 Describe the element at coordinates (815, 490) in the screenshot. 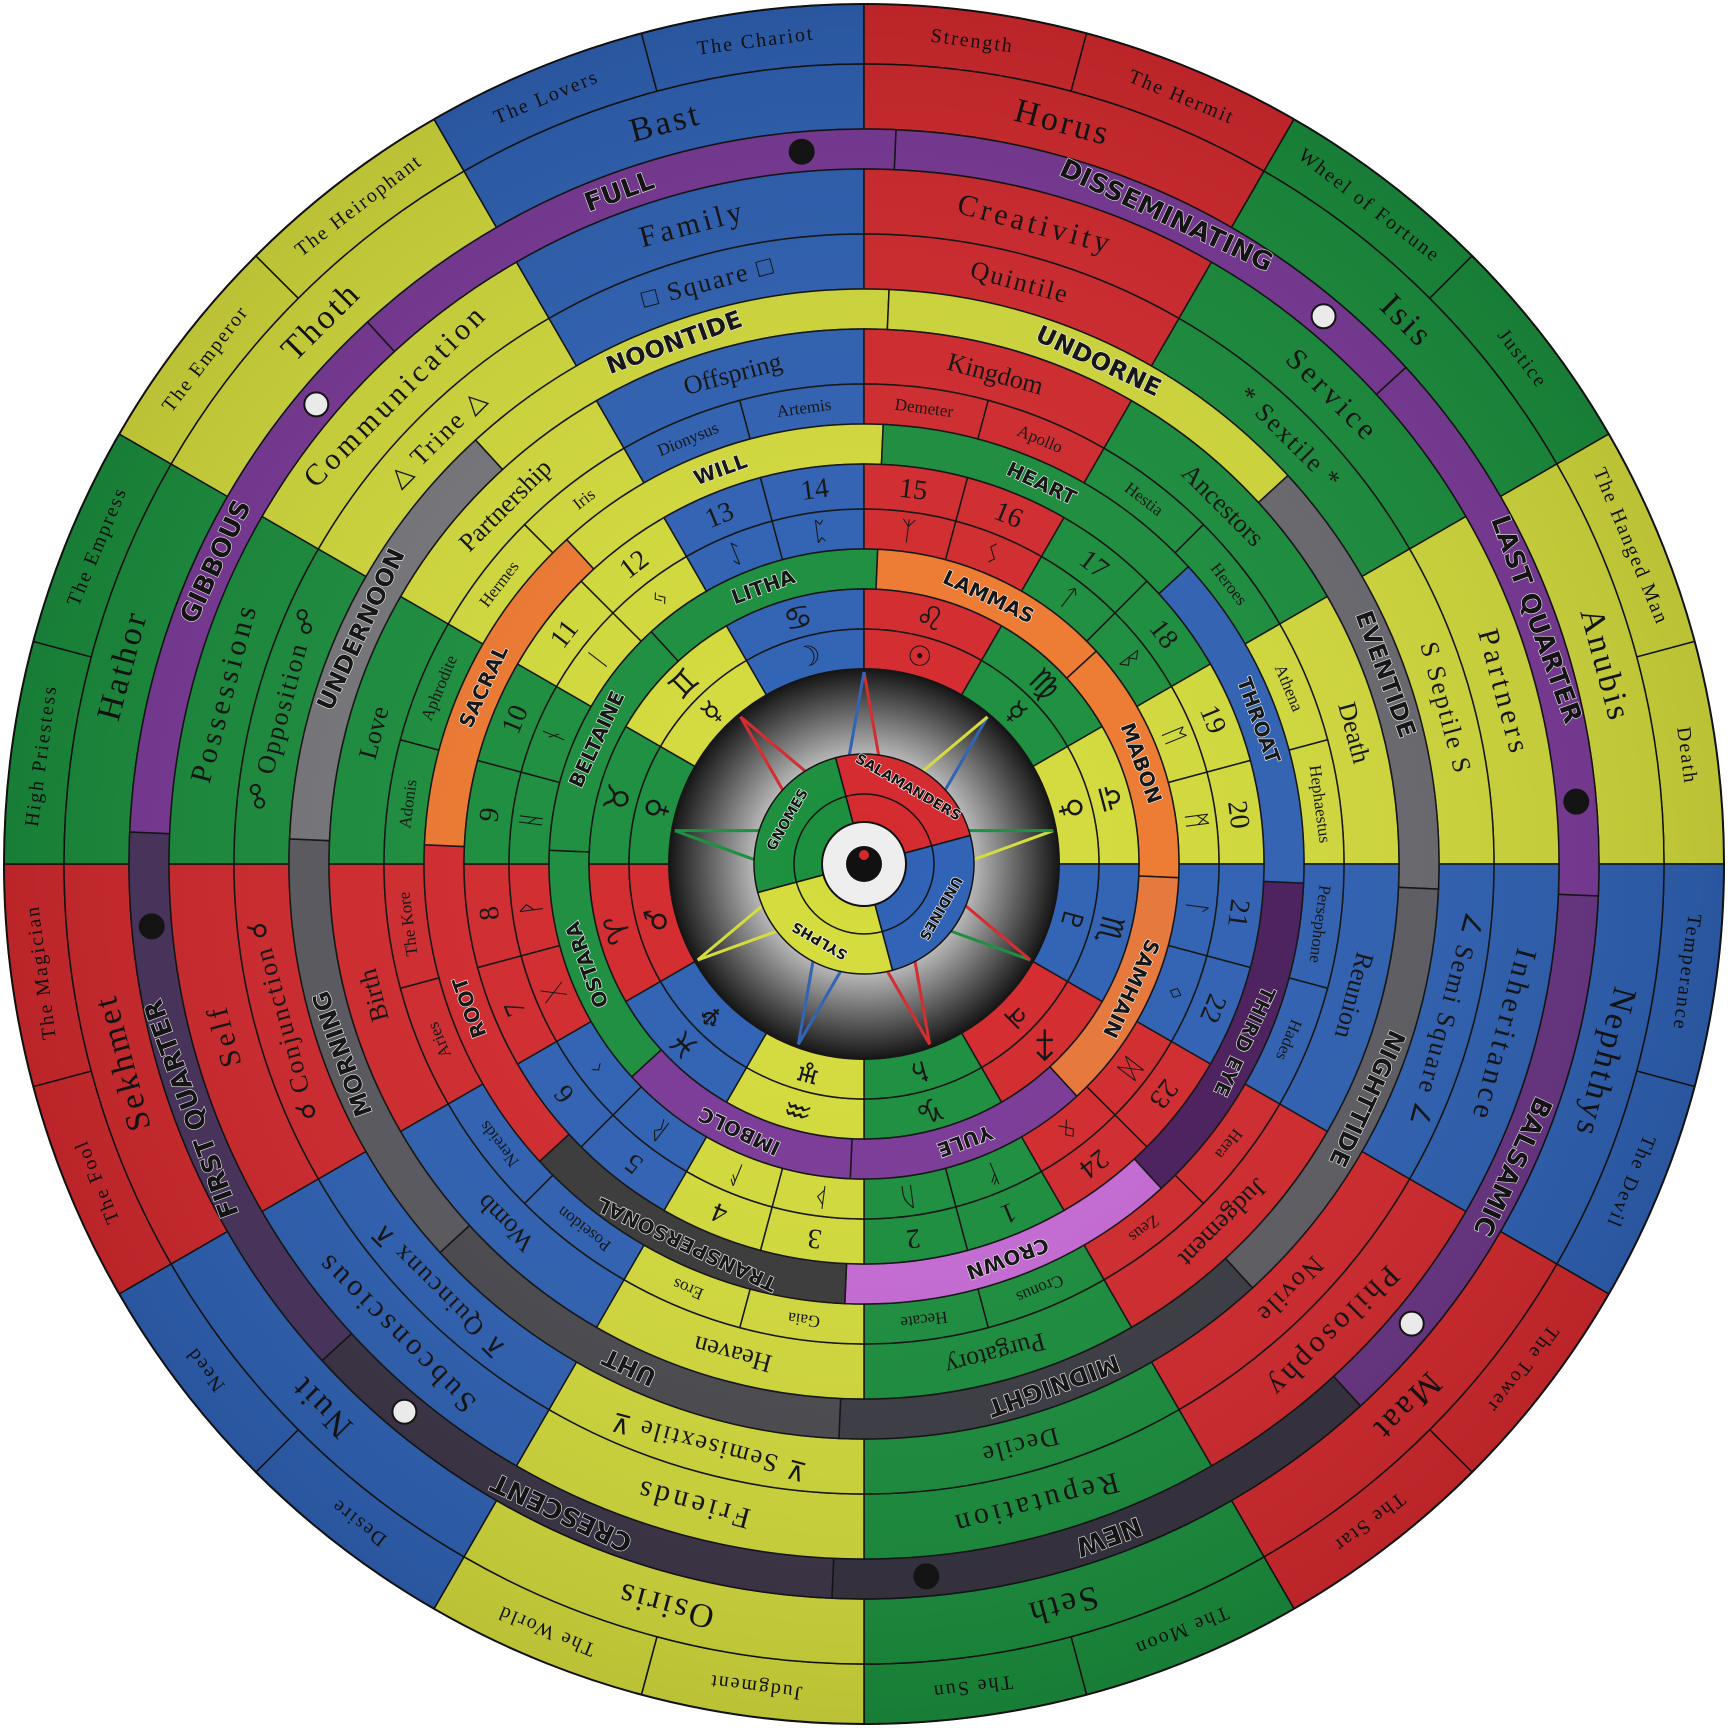

I see `segment-label: 14` at that location.